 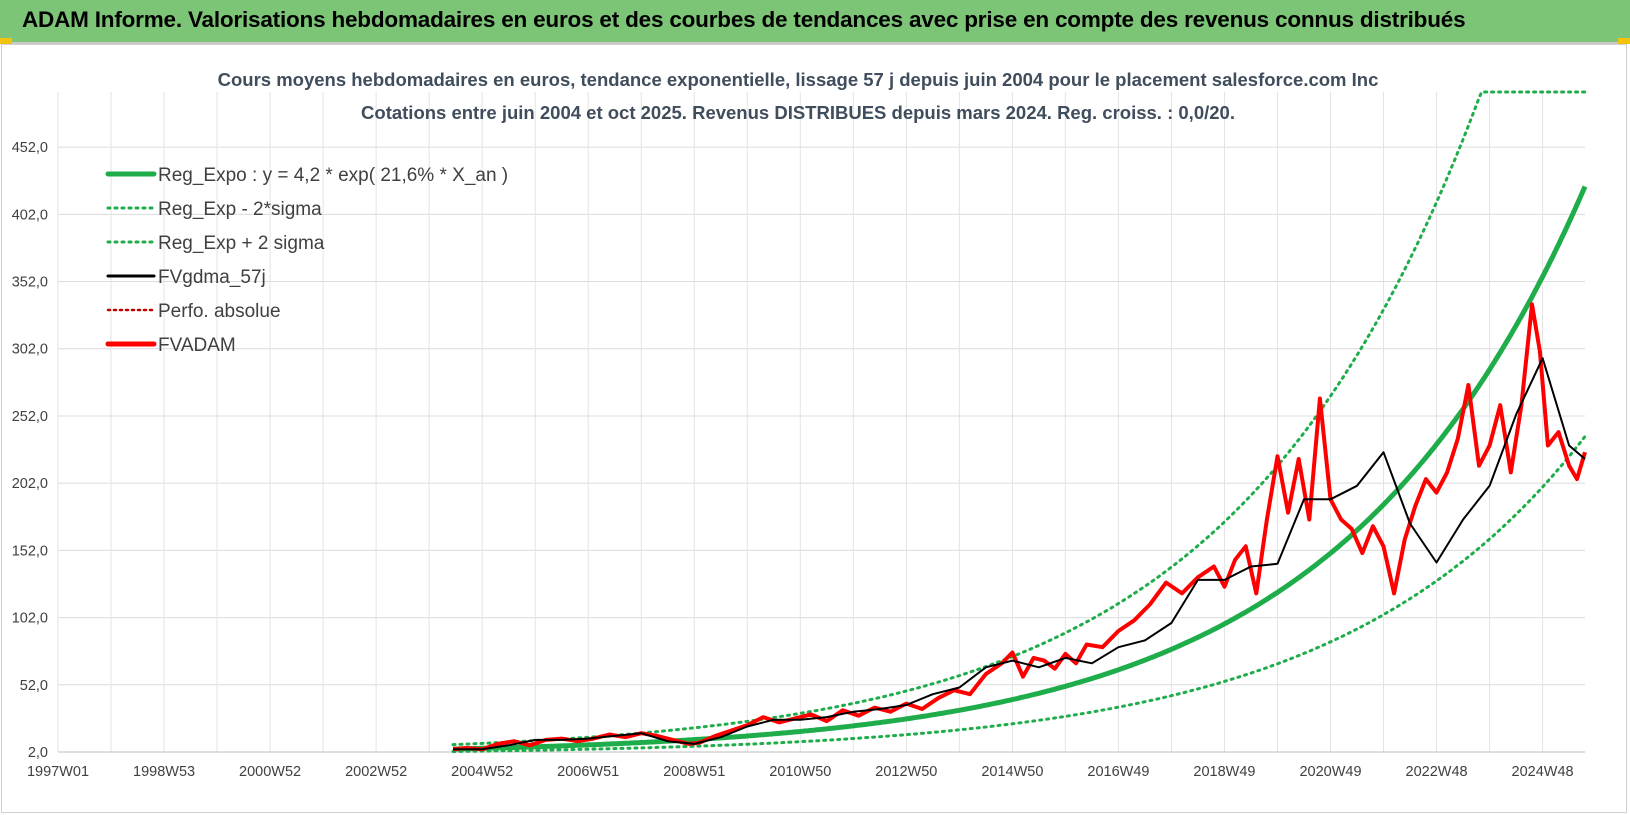 What do you see at coordinates (376, 772) in the screenshot?
I see `x-tick-label: 2002W52` at bounding box center [376, 772].